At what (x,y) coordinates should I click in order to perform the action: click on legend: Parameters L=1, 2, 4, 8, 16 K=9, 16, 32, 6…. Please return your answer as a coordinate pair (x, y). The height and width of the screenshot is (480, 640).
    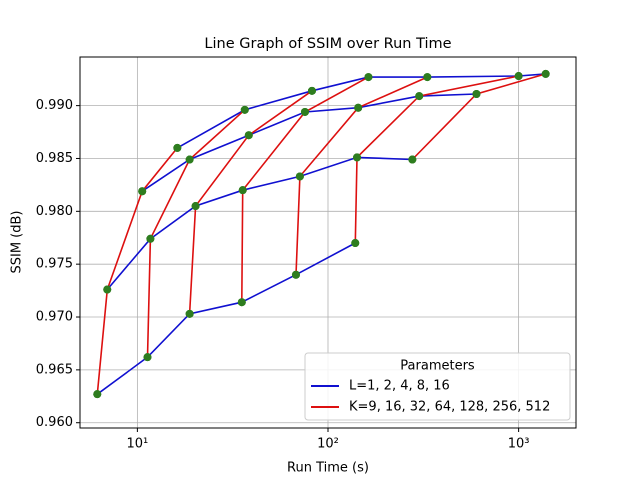
    Looking at the image, I should click on (437, 386).